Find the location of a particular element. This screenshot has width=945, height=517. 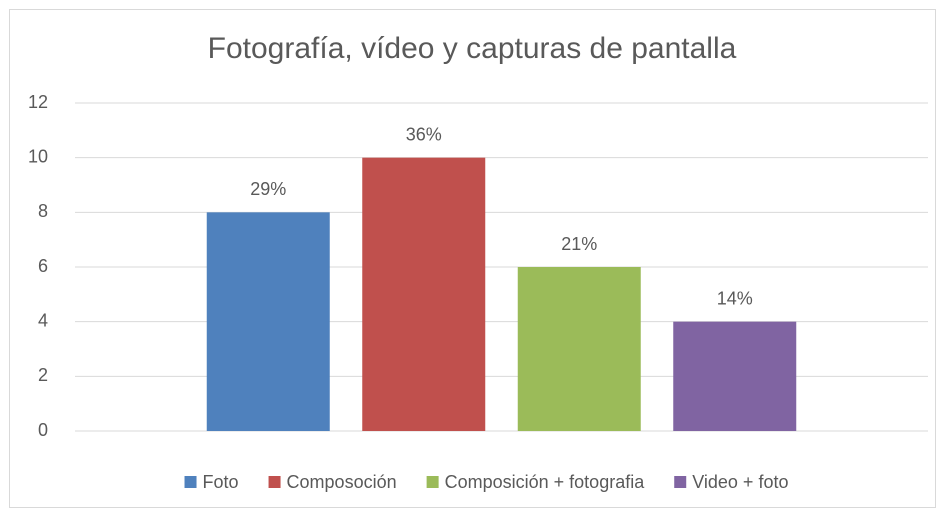

data-label: 29% is located at coordinates (268, 189).